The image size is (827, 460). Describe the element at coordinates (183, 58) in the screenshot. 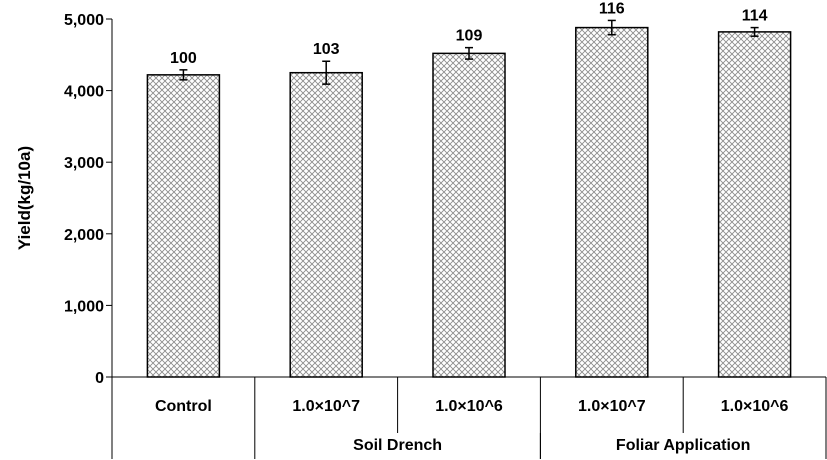

I see `data-label: 100` at that location.